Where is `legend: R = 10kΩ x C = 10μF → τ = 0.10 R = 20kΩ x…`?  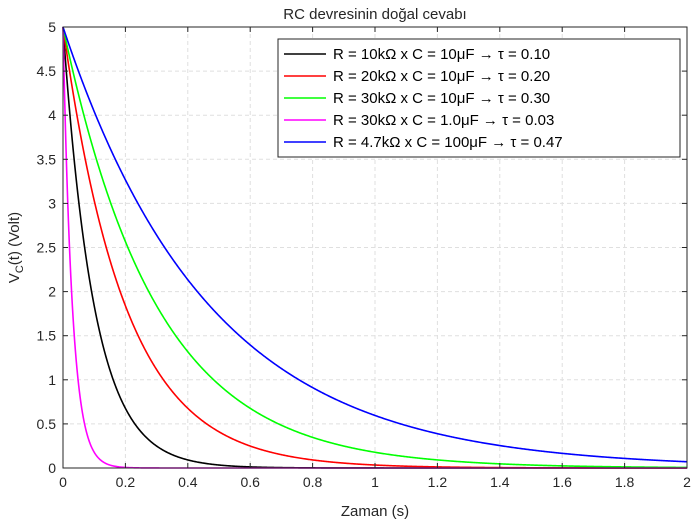 legend: R = 10kΩ x C = 10μF → τ = 0.10 R = 20kΩ x… is located at coordinates (479, 98).